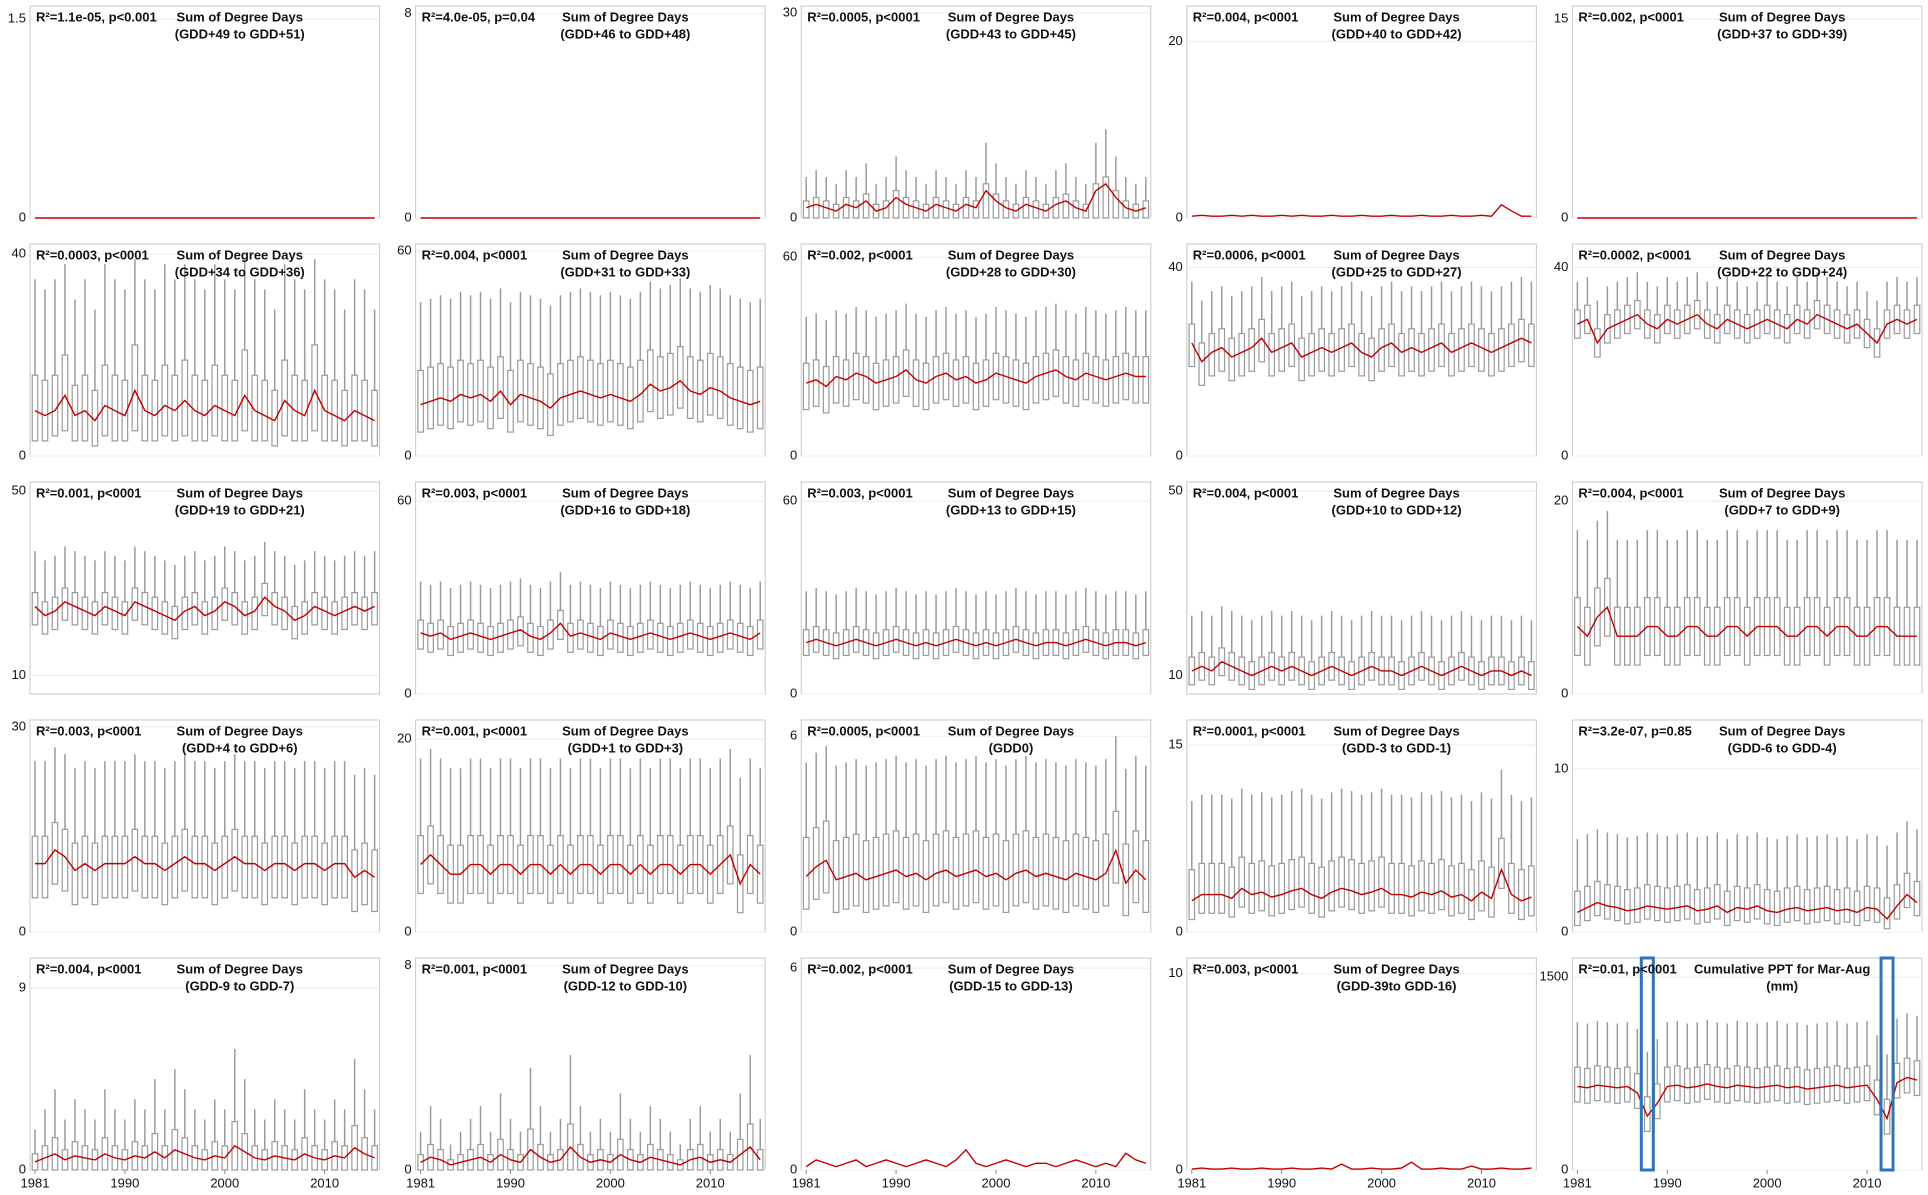 This screenshot has width=1928, height=1195. Describe the element at coordinates (1782, 33) in the screenshot. I see `panel-subtitle: (GDD+37 to GDD+39)` at that location.